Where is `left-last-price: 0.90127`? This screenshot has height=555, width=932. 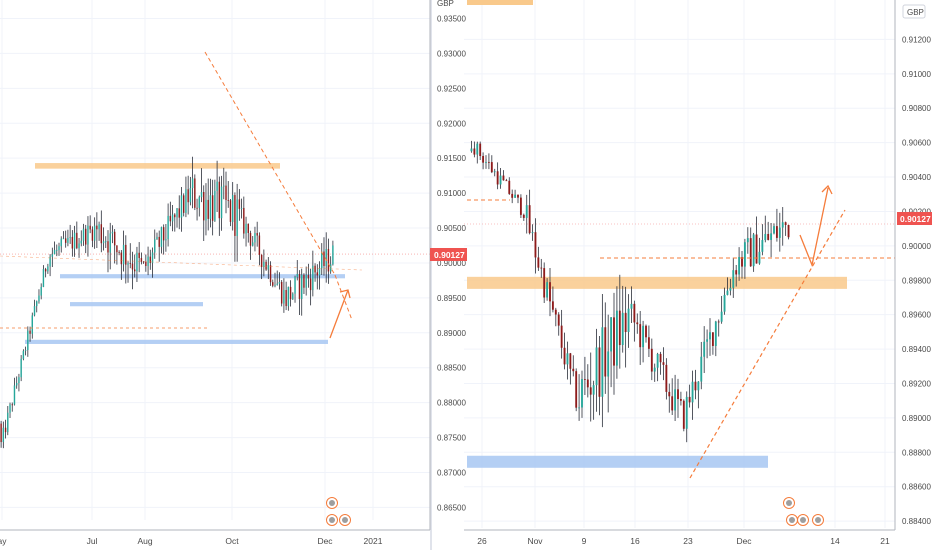
left-last-price: 0.90127 is located at coordinates (449, 255).